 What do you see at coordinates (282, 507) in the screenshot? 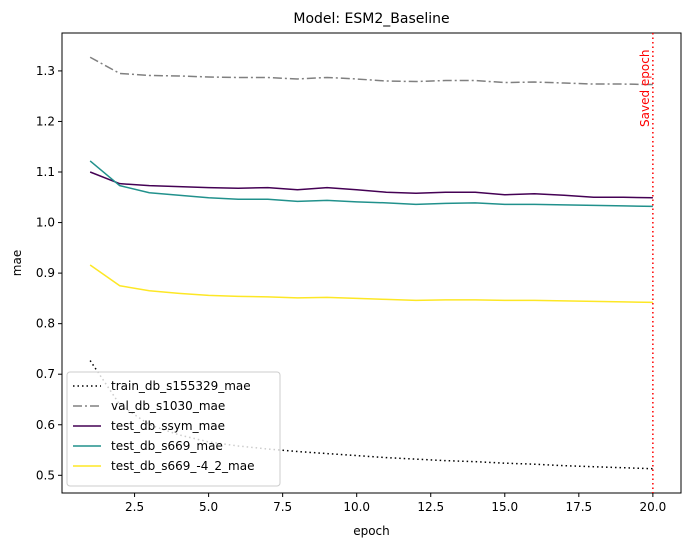
I see `x-tick-label: 7.5` at bounding box center [282, 507].